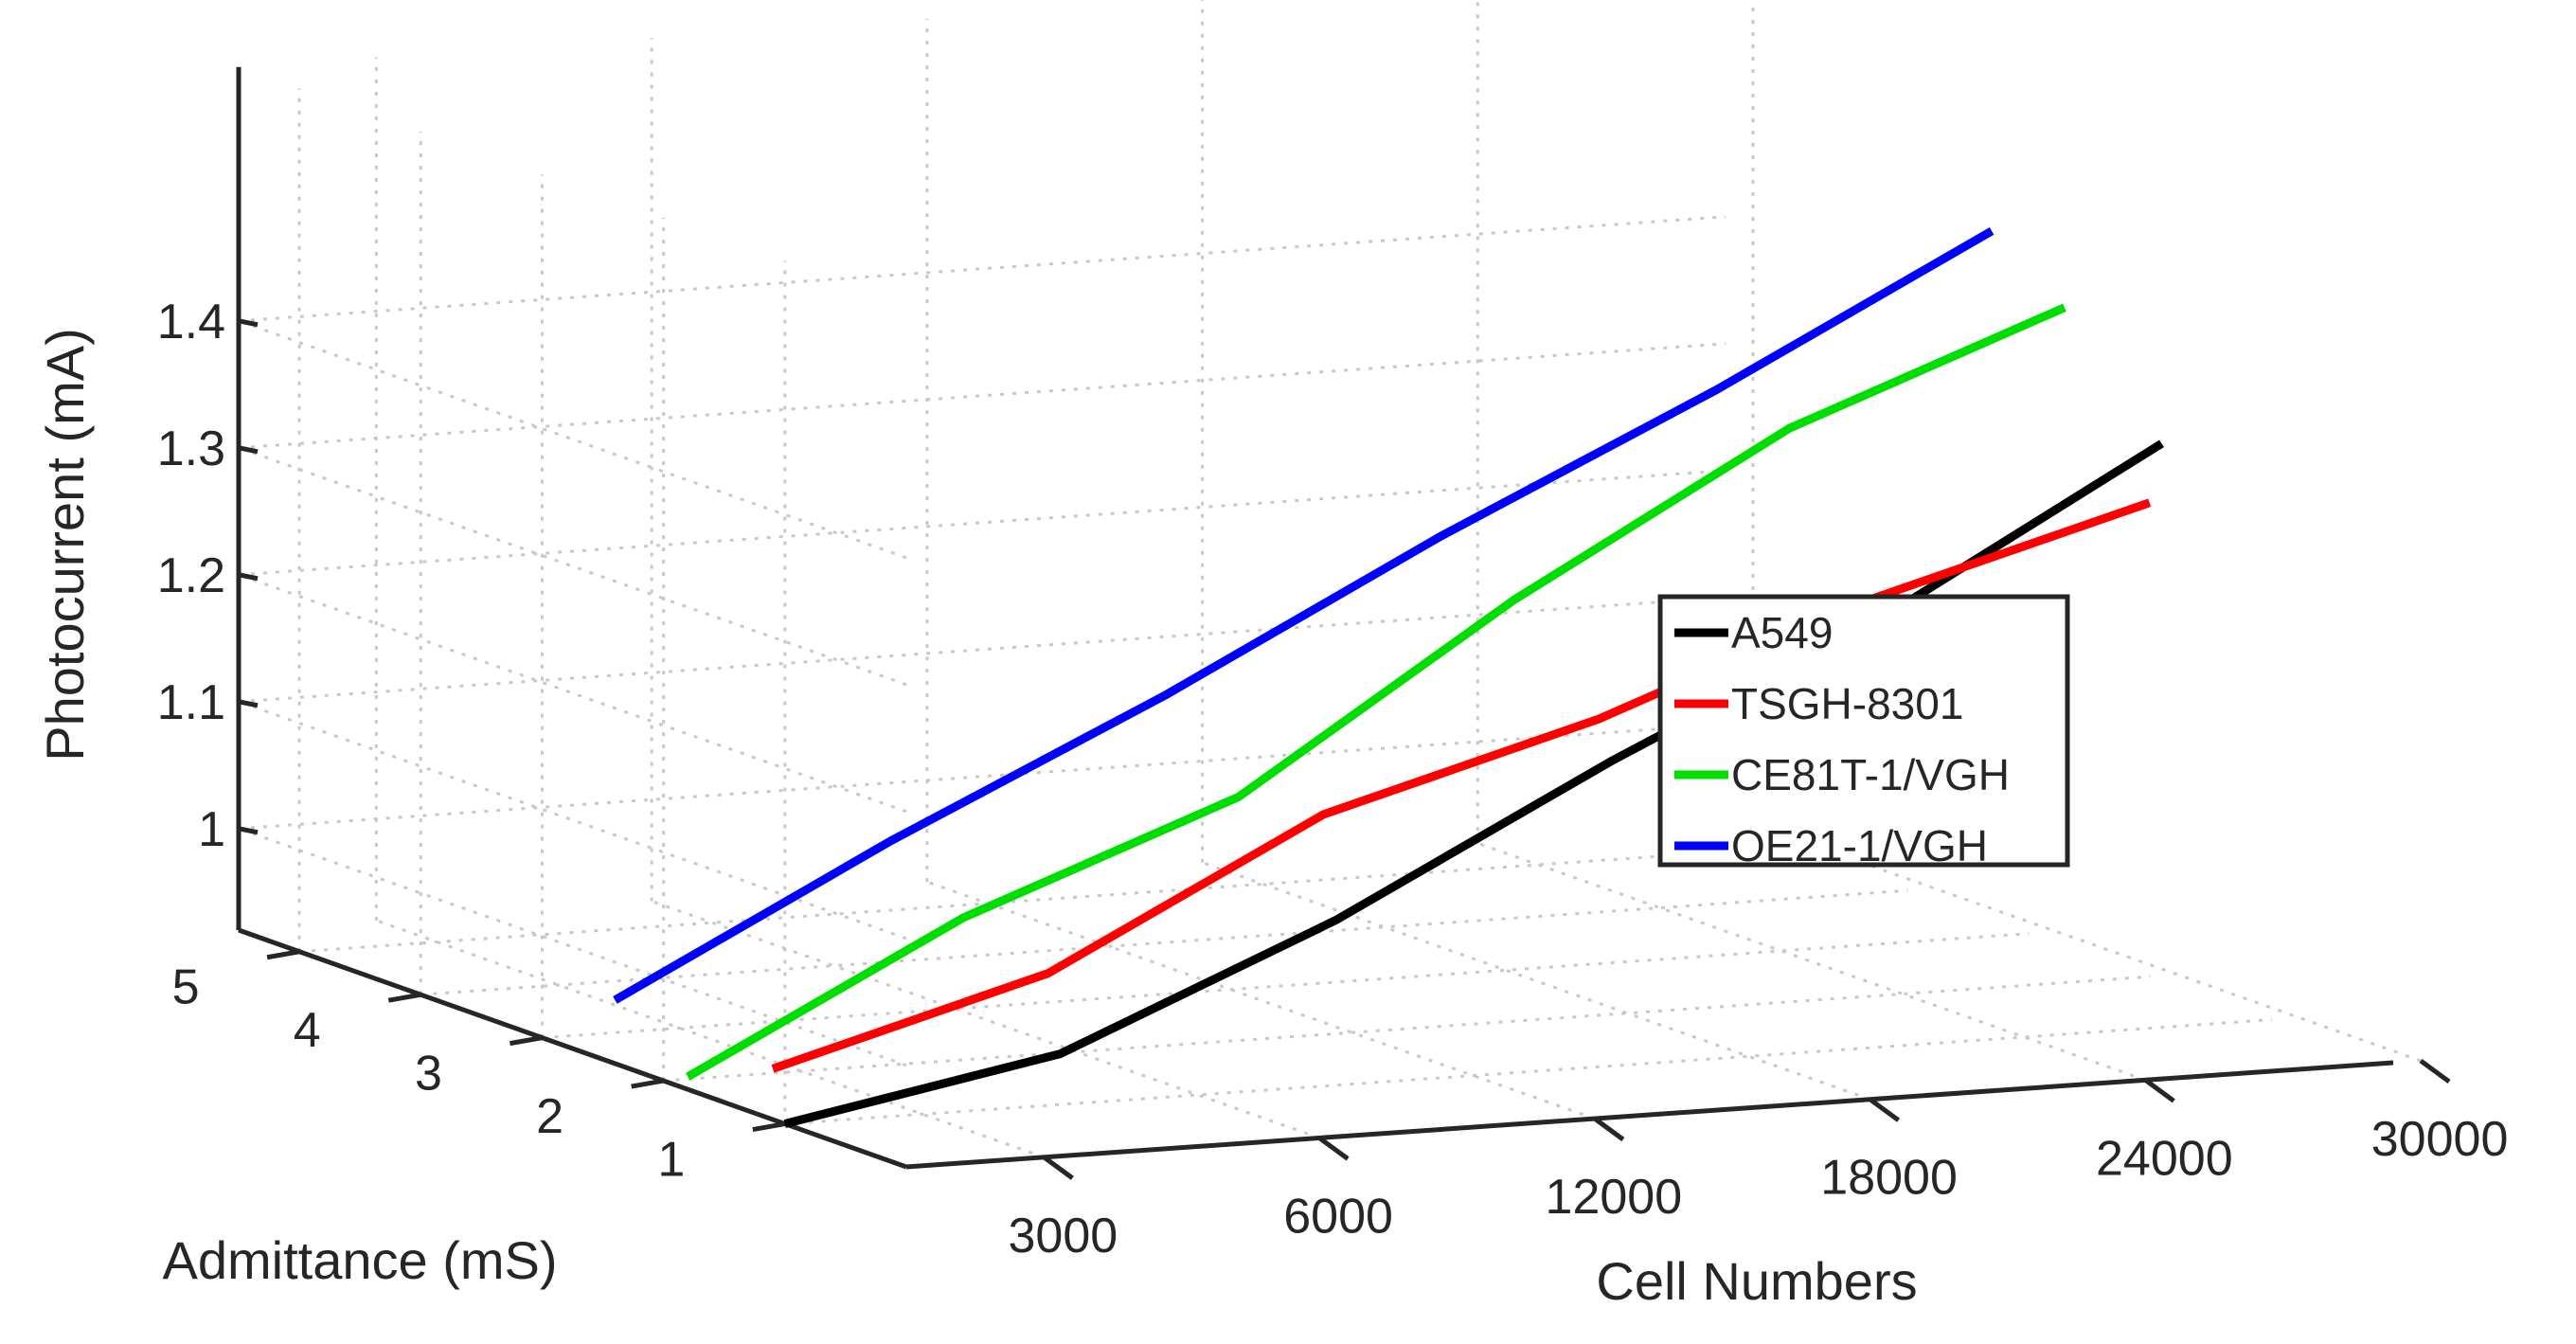 This screenshot has width=2576, height=1344. I want to click on y-tick-label: 4, so click(307, 1030).